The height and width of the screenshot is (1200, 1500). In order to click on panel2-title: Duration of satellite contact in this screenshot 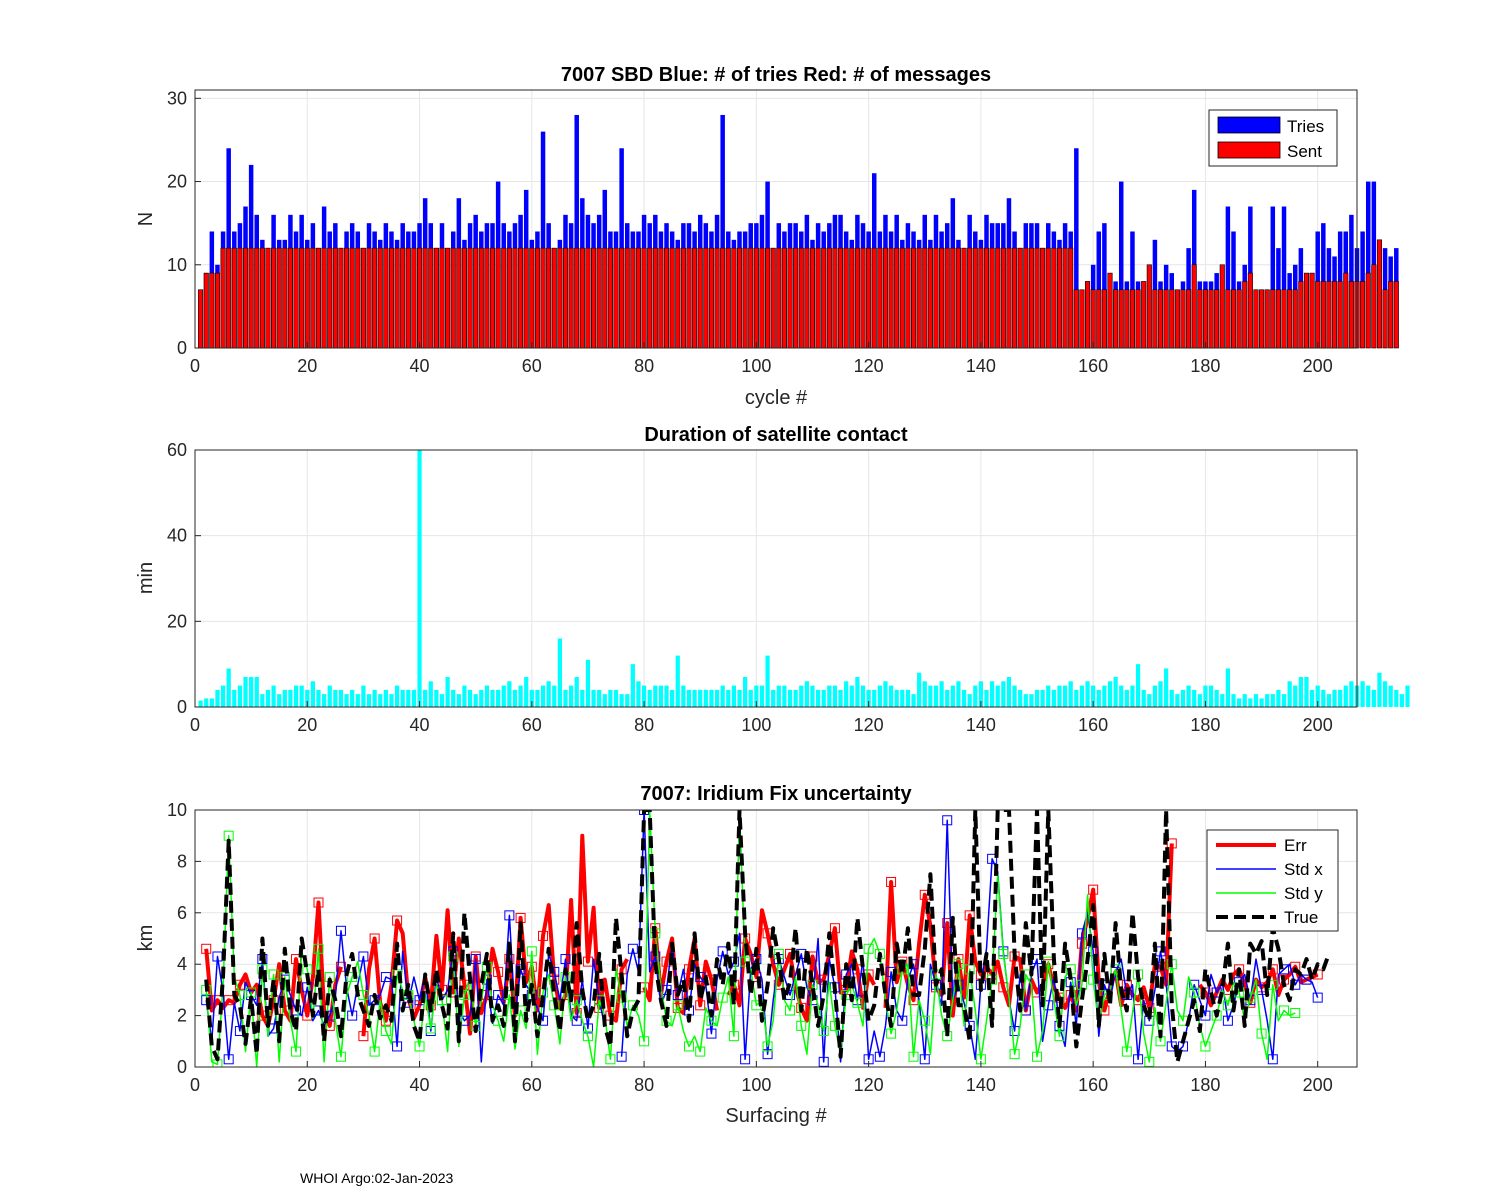, I will do `click(776, 435)`.